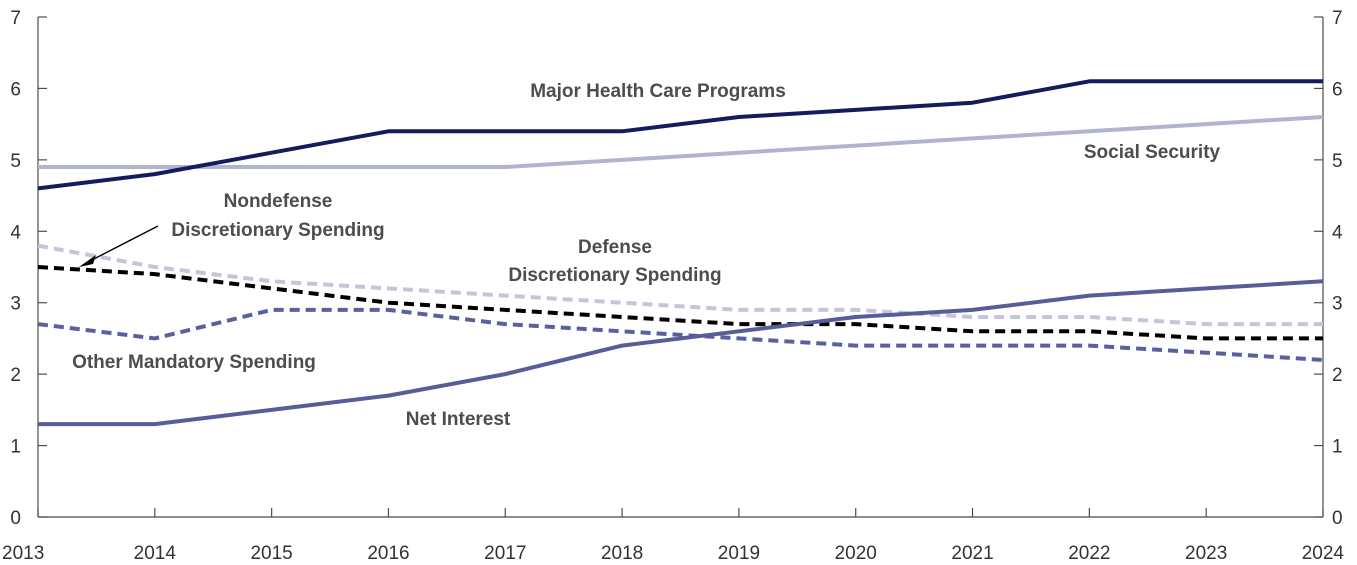 The width and height of the screenshot is (1357, 565). Describe the element at coordinates (15, 89) in the screenshot. I see `y-tick-label-left: 6` at that location.